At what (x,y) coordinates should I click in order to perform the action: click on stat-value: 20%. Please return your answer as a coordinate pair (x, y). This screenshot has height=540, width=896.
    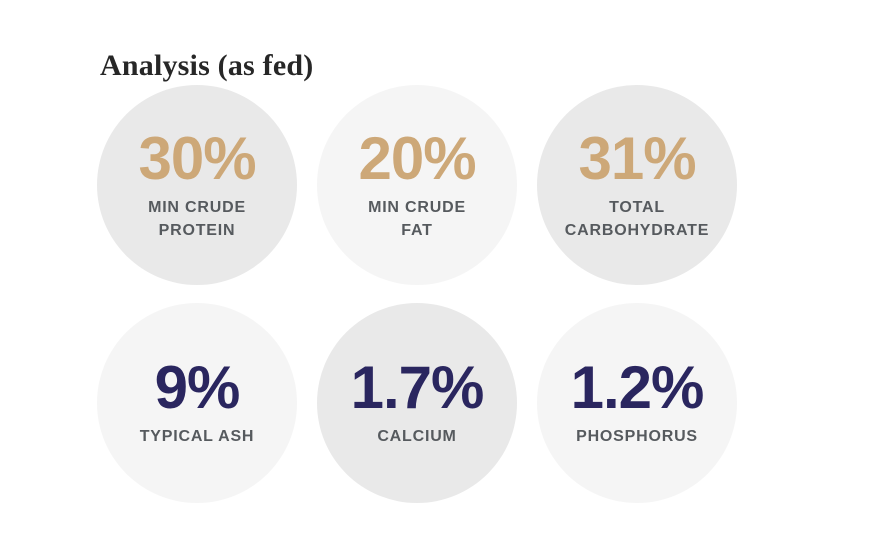
    Looking at the image, I should click on (417, 158).